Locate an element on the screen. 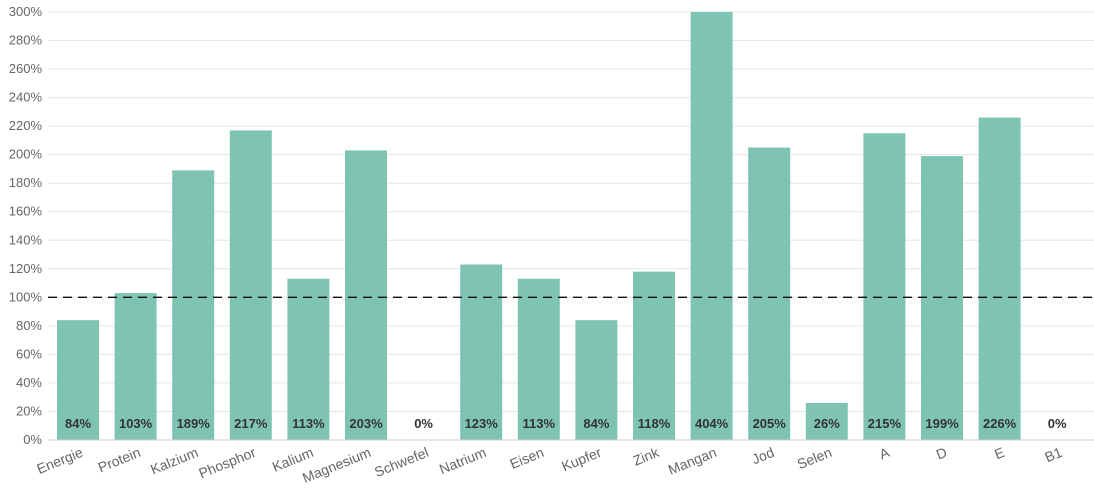  bar-value-label: 404% is located at coordinates (712, 423).